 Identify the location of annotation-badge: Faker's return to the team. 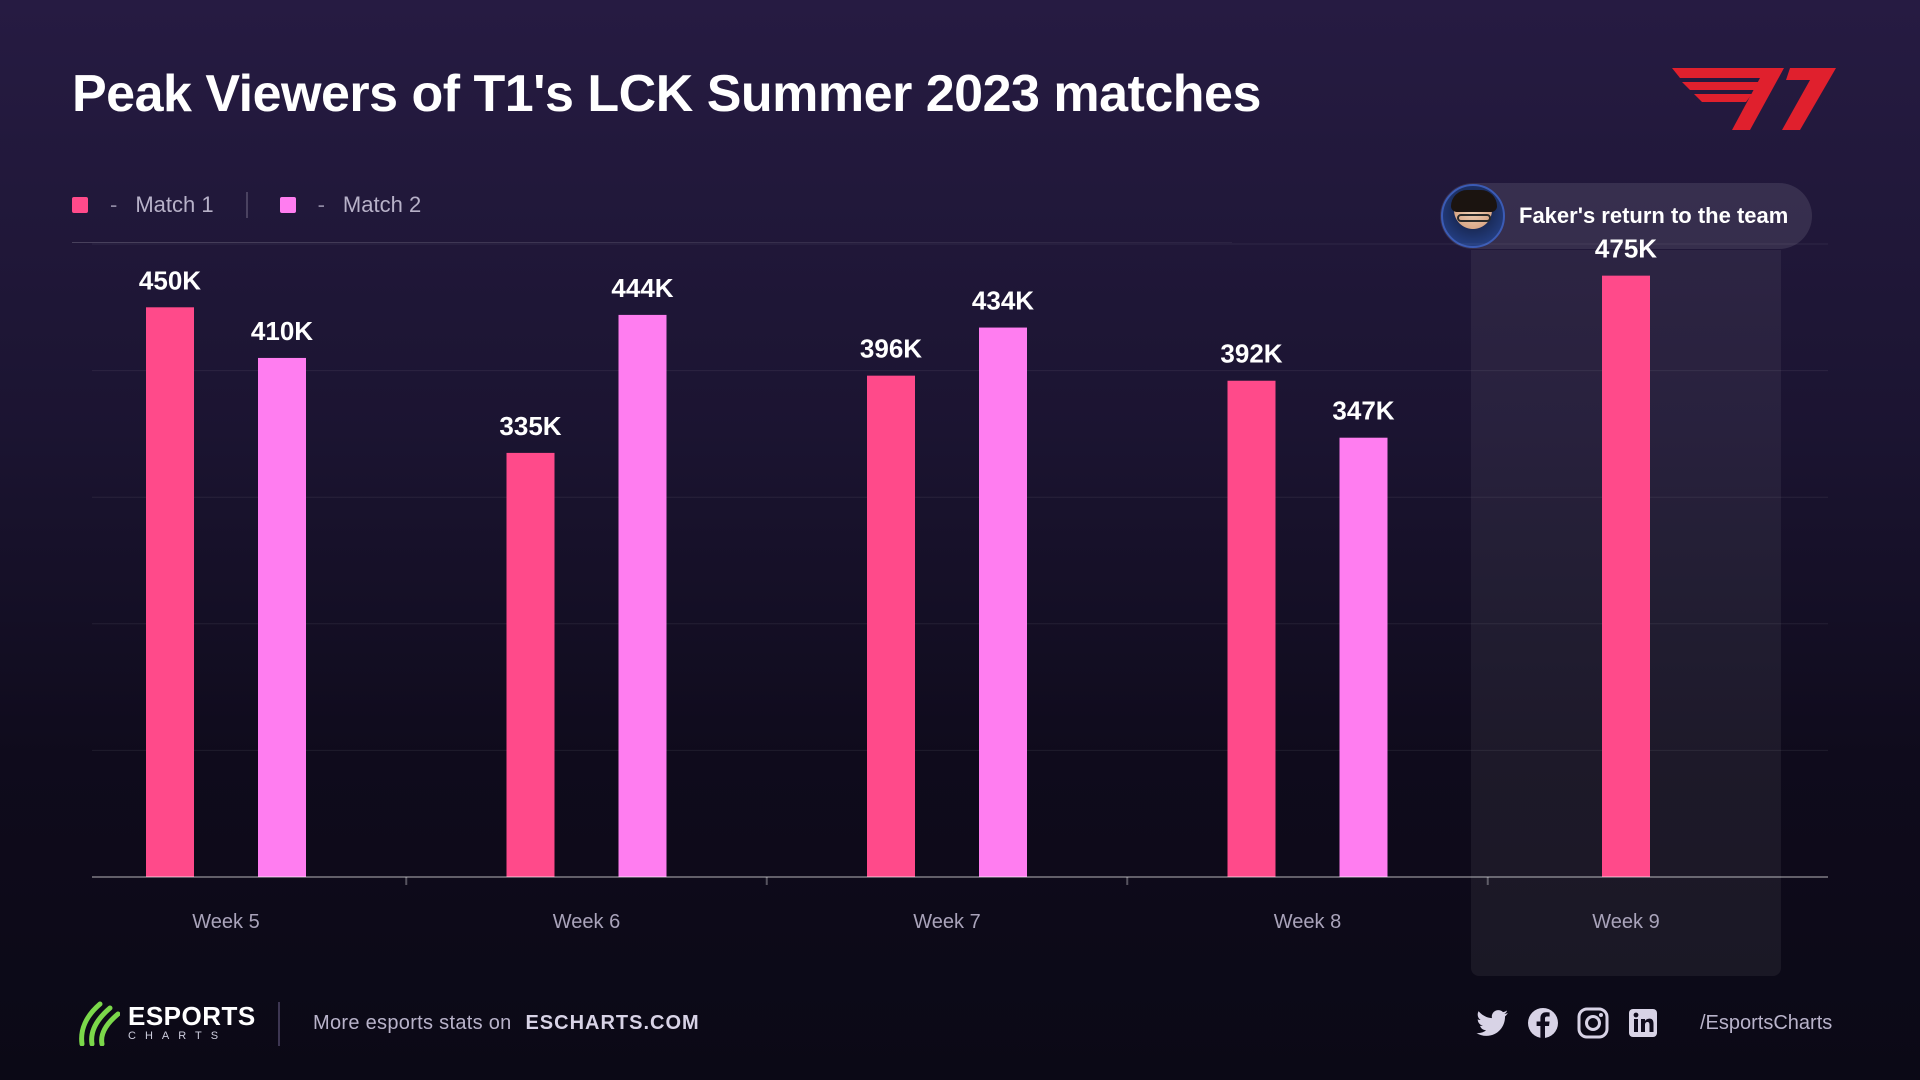
(1626, 216).